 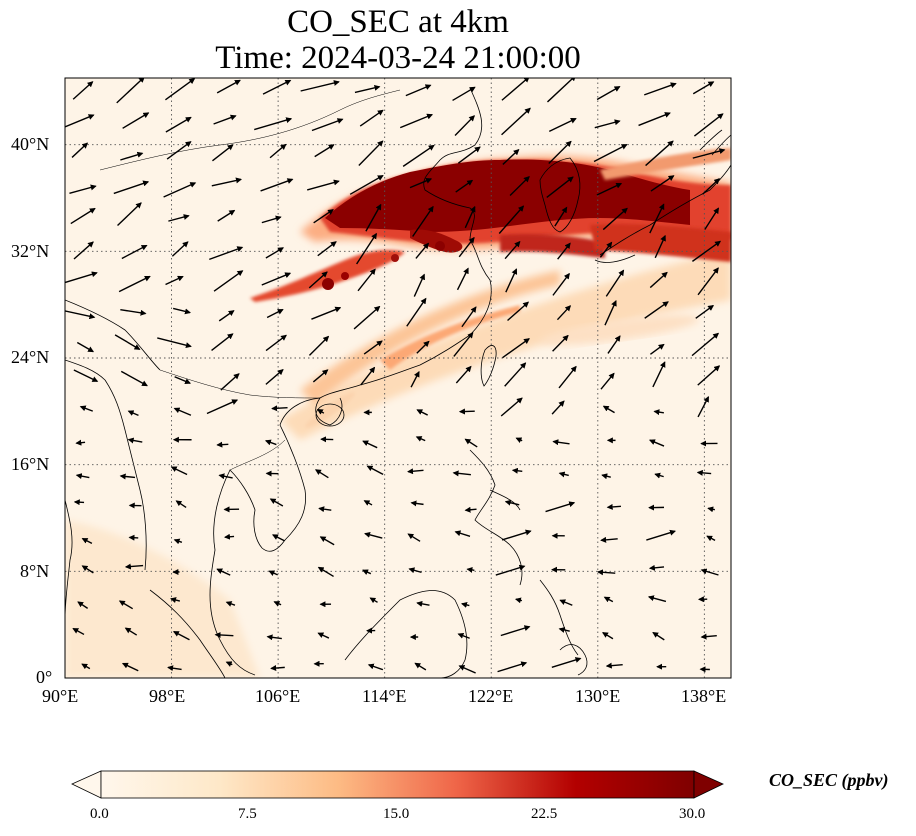 What do you see at coordinates (544, 814) in the screenshot?
I see `colorbar-tick-22-5: 22.5` at bounding box center [544, 814].